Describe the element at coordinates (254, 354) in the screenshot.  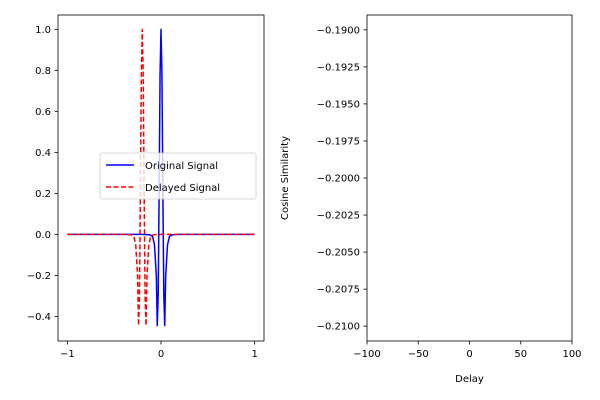
I see `signal-x-tick-label: 1` at that location.